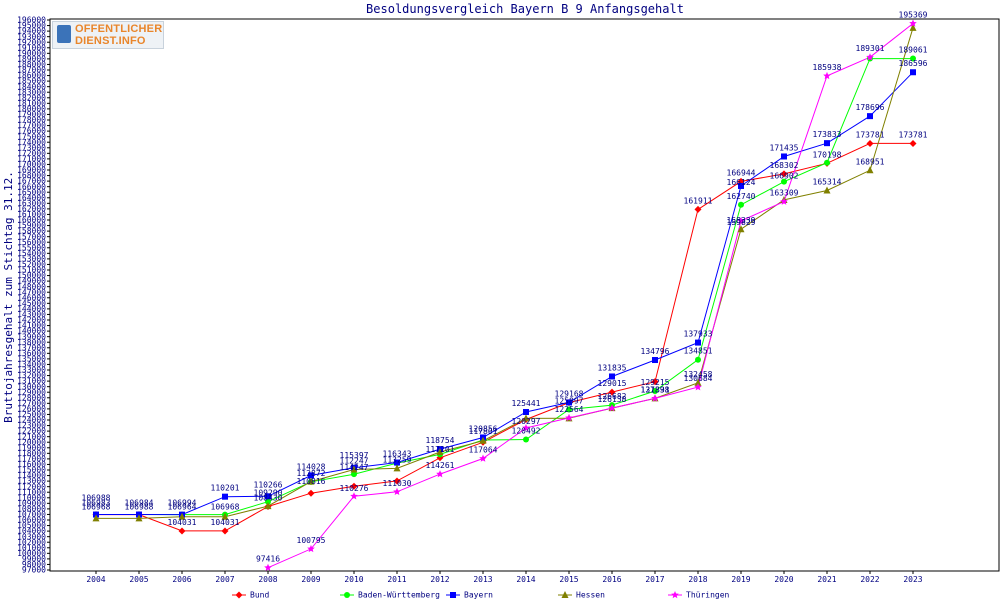 The width and height of the screenshot is (1000, 600). I want to click on data-label: 171435, so click(784, 147).